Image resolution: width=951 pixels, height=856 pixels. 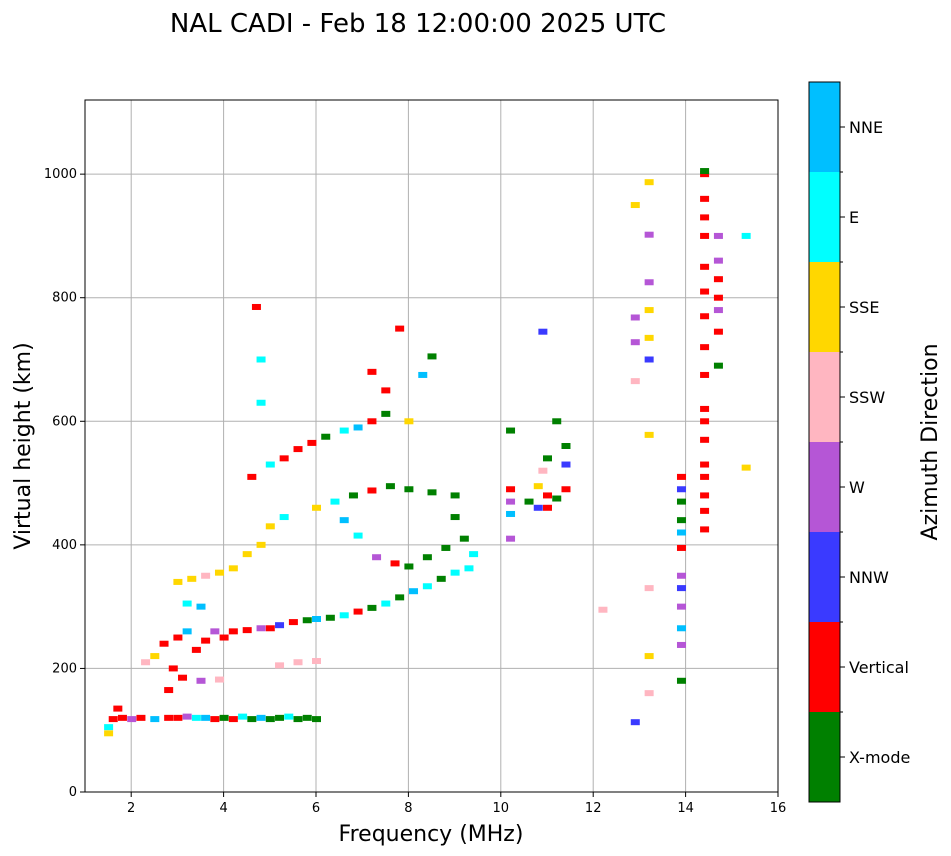 I want to click on x-tick-label: 12, so click(x=593, y=808).